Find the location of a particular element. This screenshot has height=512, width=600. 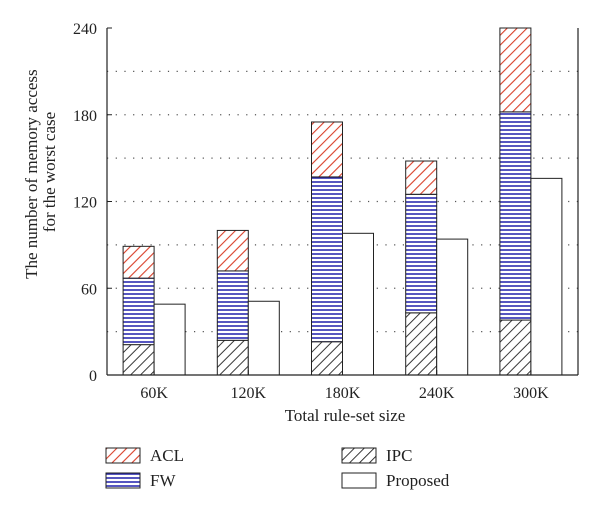

bar-ipc-120k is located at coordinates (232, 357).